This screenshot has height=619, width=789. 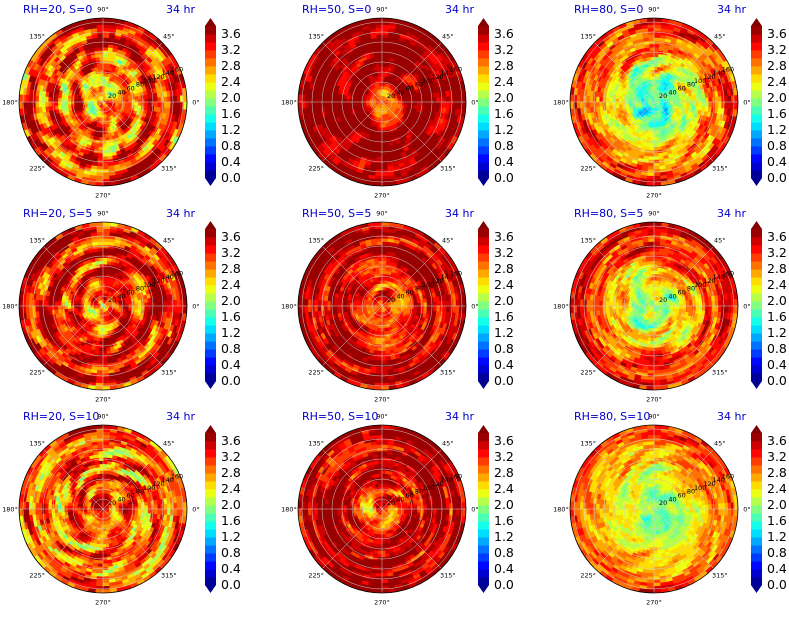 What do you see at coordinates (410, 89) in the screenshot?
I see `radial-tick-label: 60` at bounding box center [410, 89].